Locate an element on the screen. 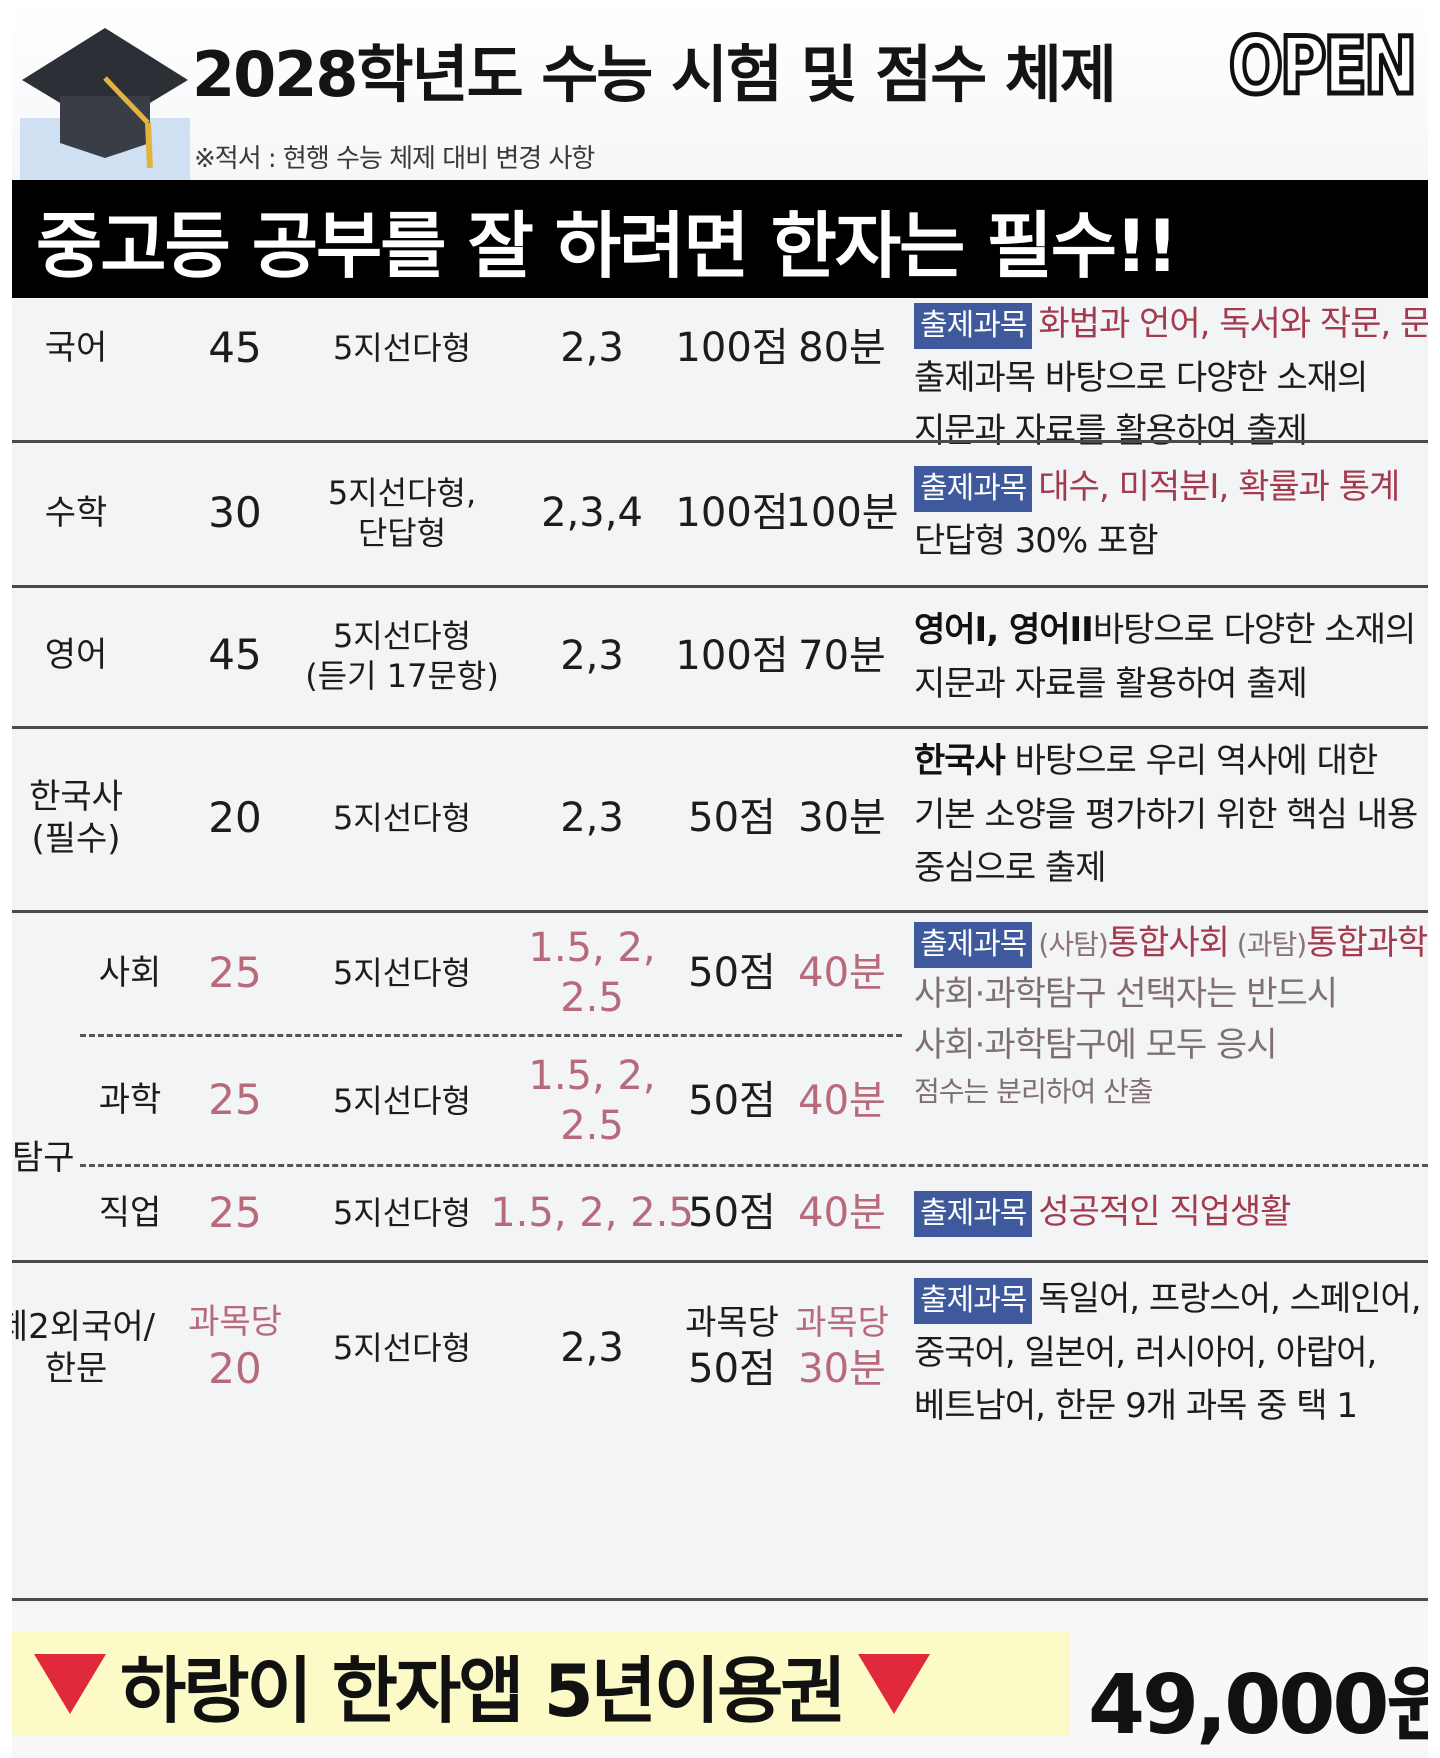  count-line: 20 is located at coordinates (235, 1368).